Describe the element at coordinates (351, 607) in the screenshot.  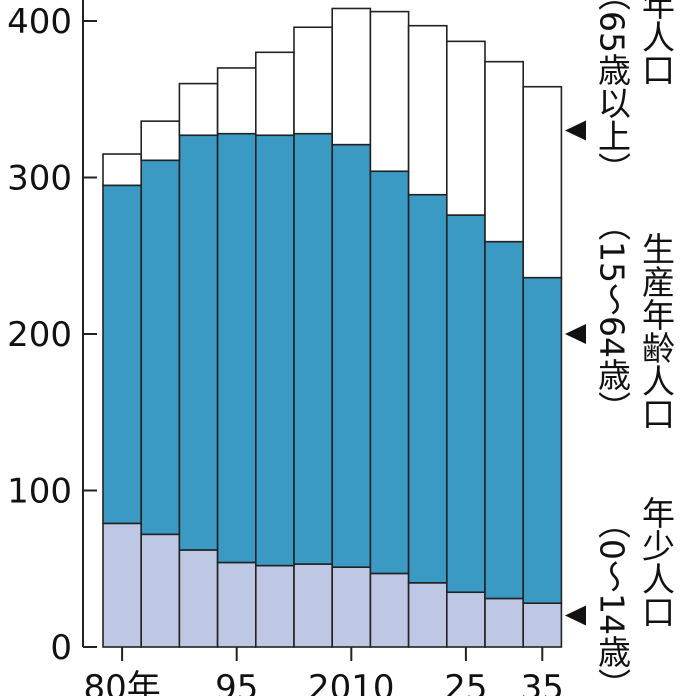
I see `bar-segment-series-0-2010` at that location.